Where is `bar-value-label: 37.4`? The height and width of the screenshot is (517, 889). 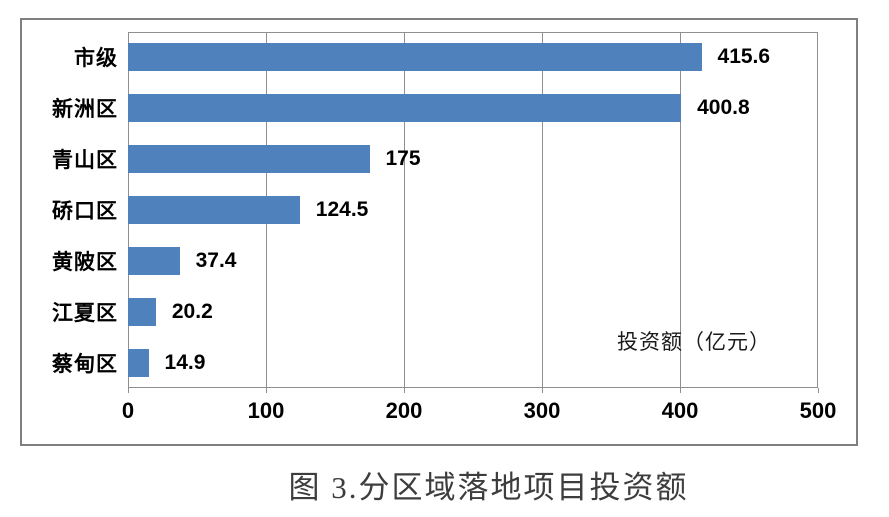 bar-value-label: 37.4 is located at coordinates (216, 260).